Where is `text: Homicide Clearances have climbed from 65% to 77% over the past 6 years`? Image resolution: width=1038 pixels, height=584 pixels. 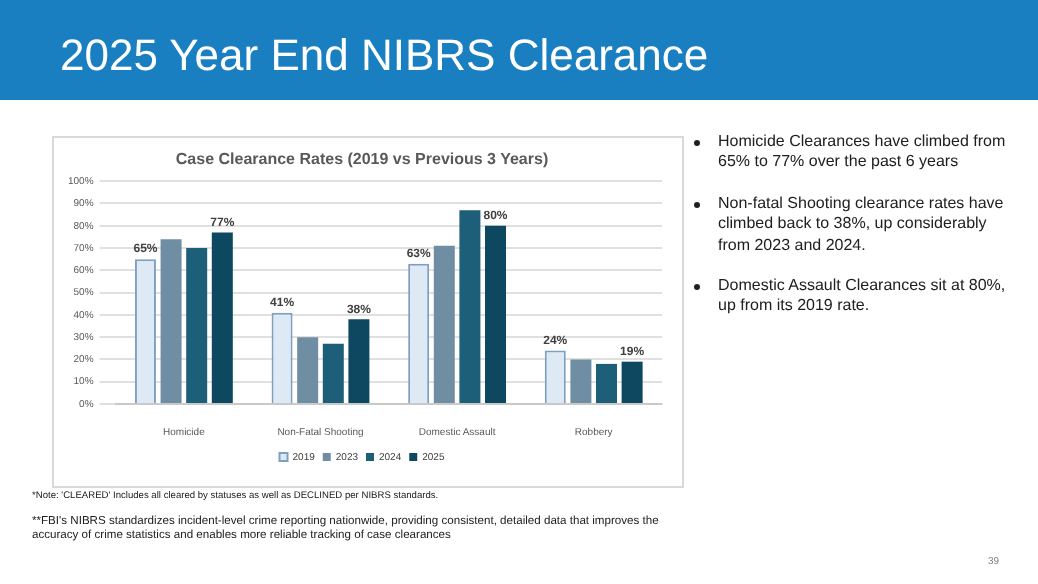
text: Homicide Clearances have climbed from 65% to 77% over the past 6 years is located at coordinates (863, 153).